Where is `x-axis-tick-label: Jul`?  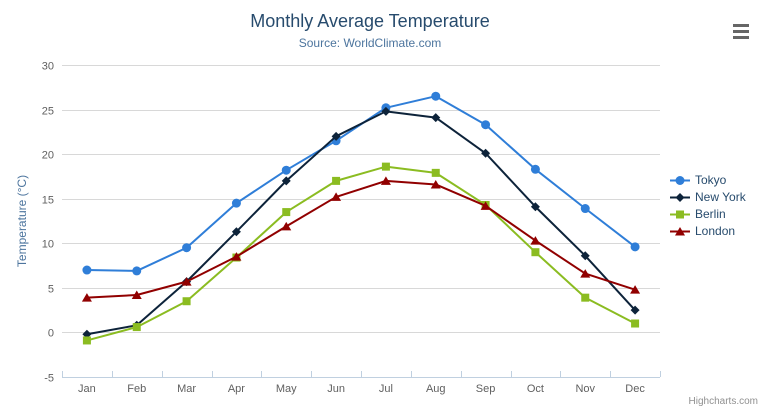
x-axis-tick-label: Jul is located at coordinates (386, 389).